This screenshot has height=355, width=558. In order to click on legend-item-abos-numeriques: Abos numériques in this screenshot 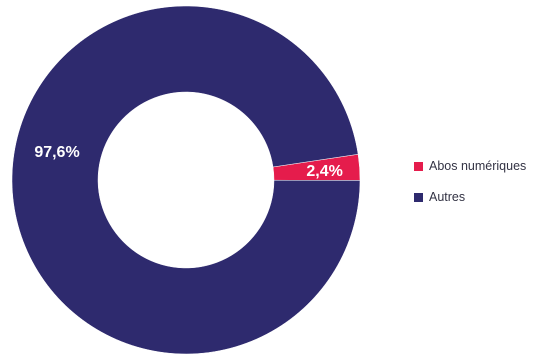, I will do `click(470, 166)`.